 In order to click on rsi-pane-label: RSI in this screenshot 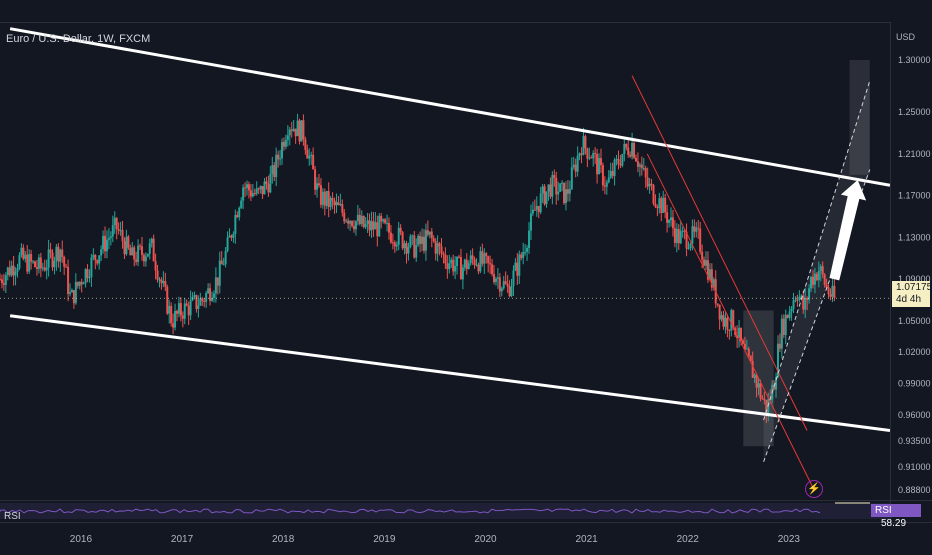, I will do `click(12, 516)`.